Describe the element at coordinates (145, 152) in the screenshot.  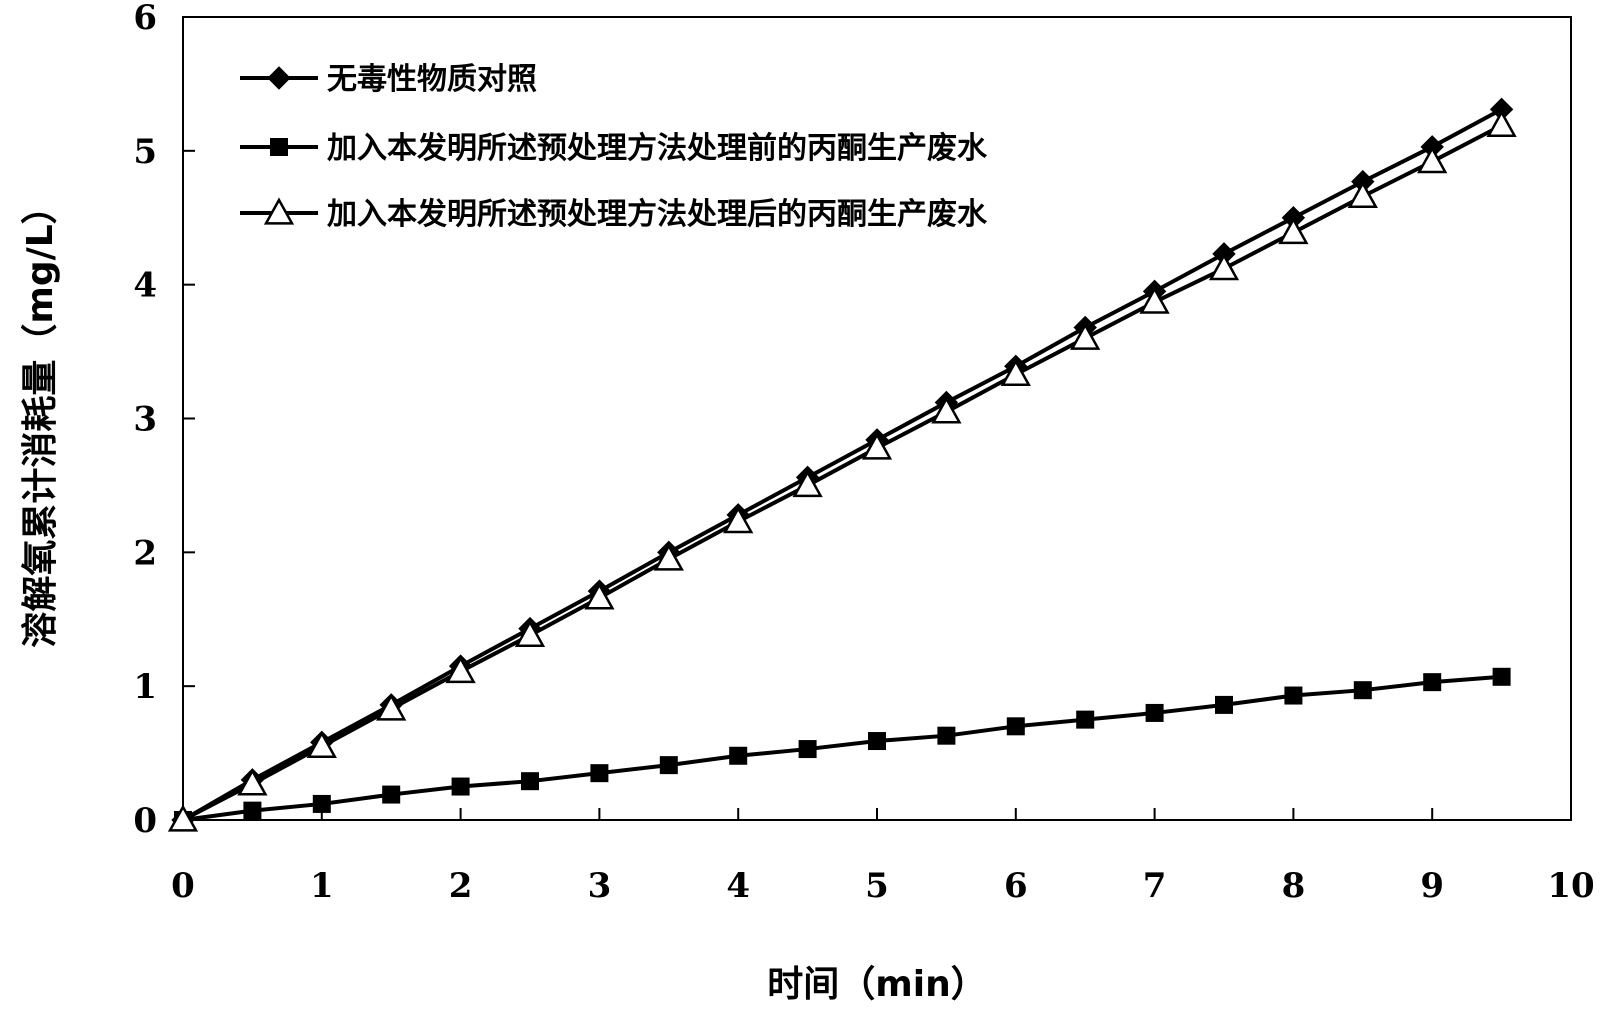
I see `y-tick-label-5: 5` at that location.